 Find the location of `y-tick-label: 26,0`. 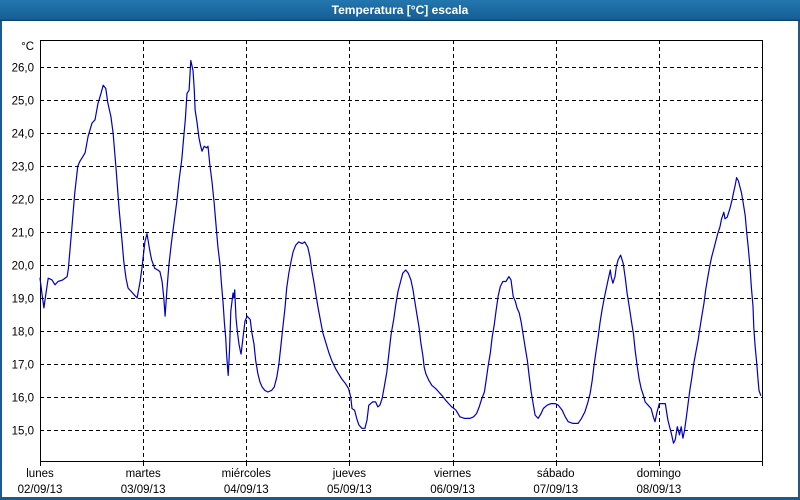

y-tick-label: 26,0 is located at coordinates (23, 69).